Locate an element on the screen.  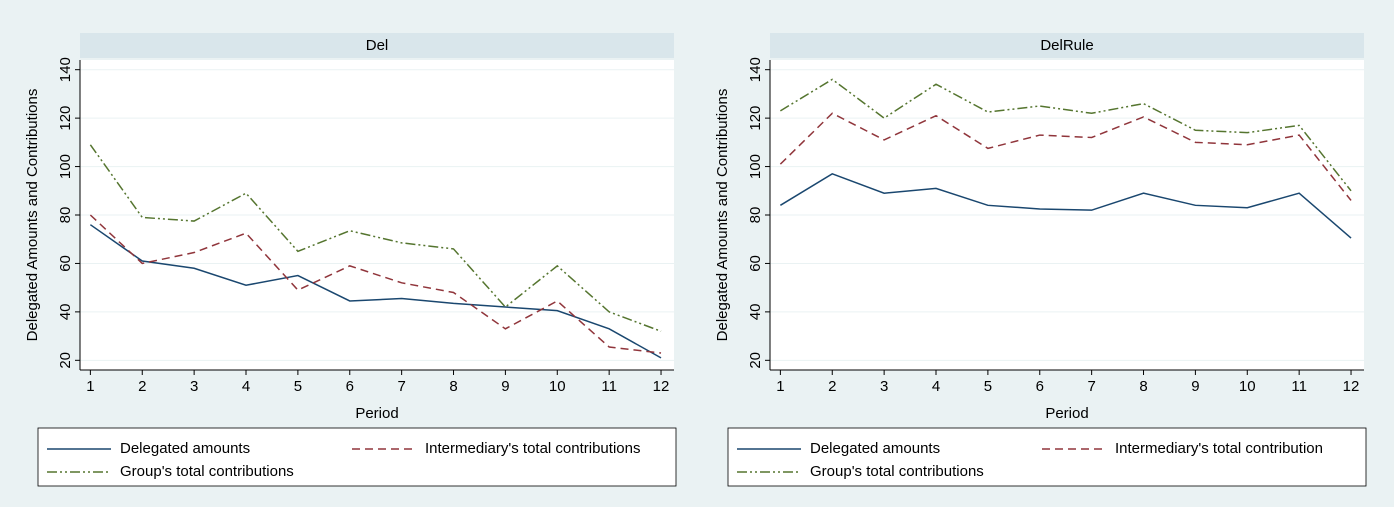
legend-label: Intermediary's total contribution is located at coordinates (1219, 448).